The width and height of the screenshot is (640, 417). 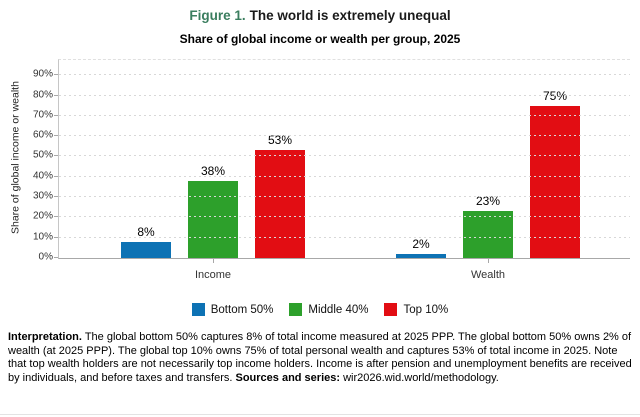 I want to click on bar-value-label: 75%, so click(x=555, y=95).